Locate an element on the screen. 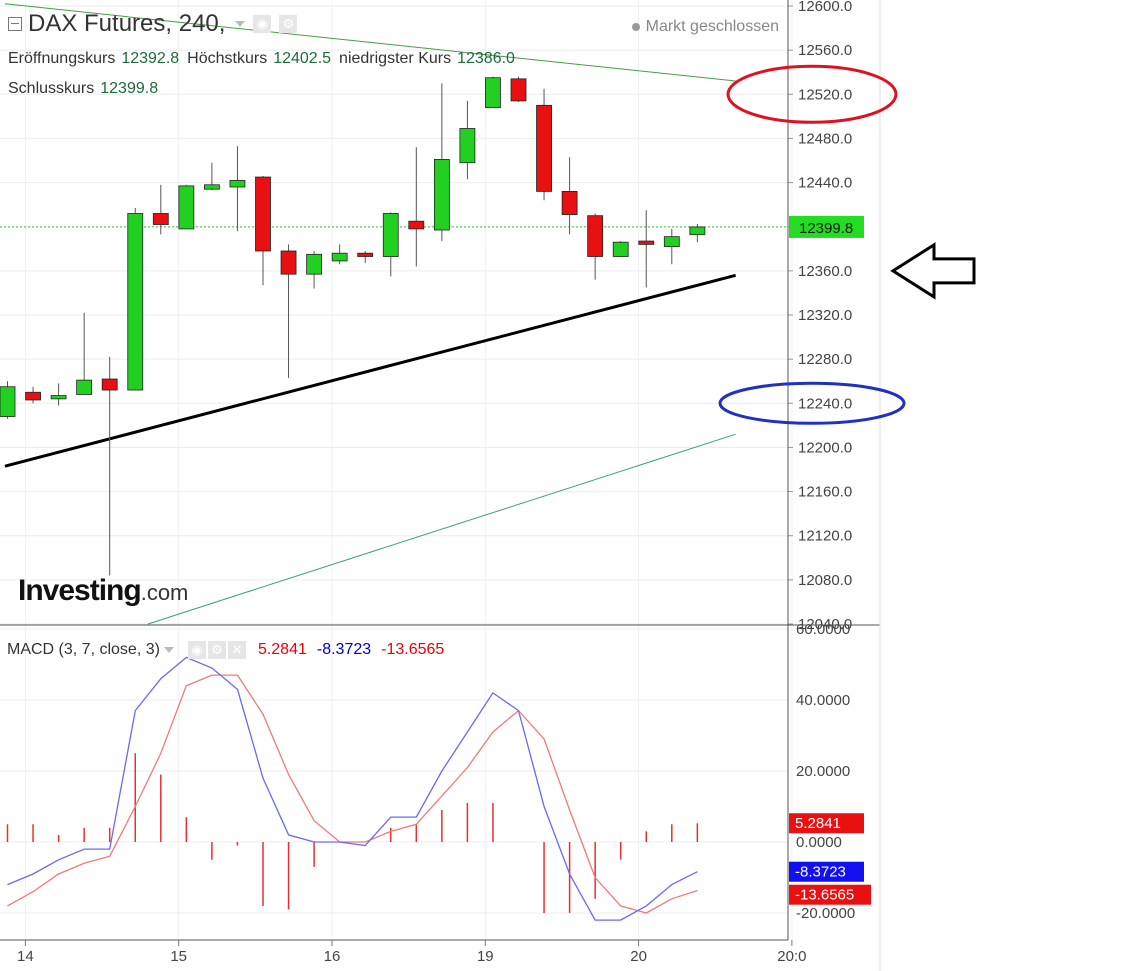 The width and height of the screenshot is (1137, 971). macd-value-label: -8.3723 is located at coordinates (820, 872).